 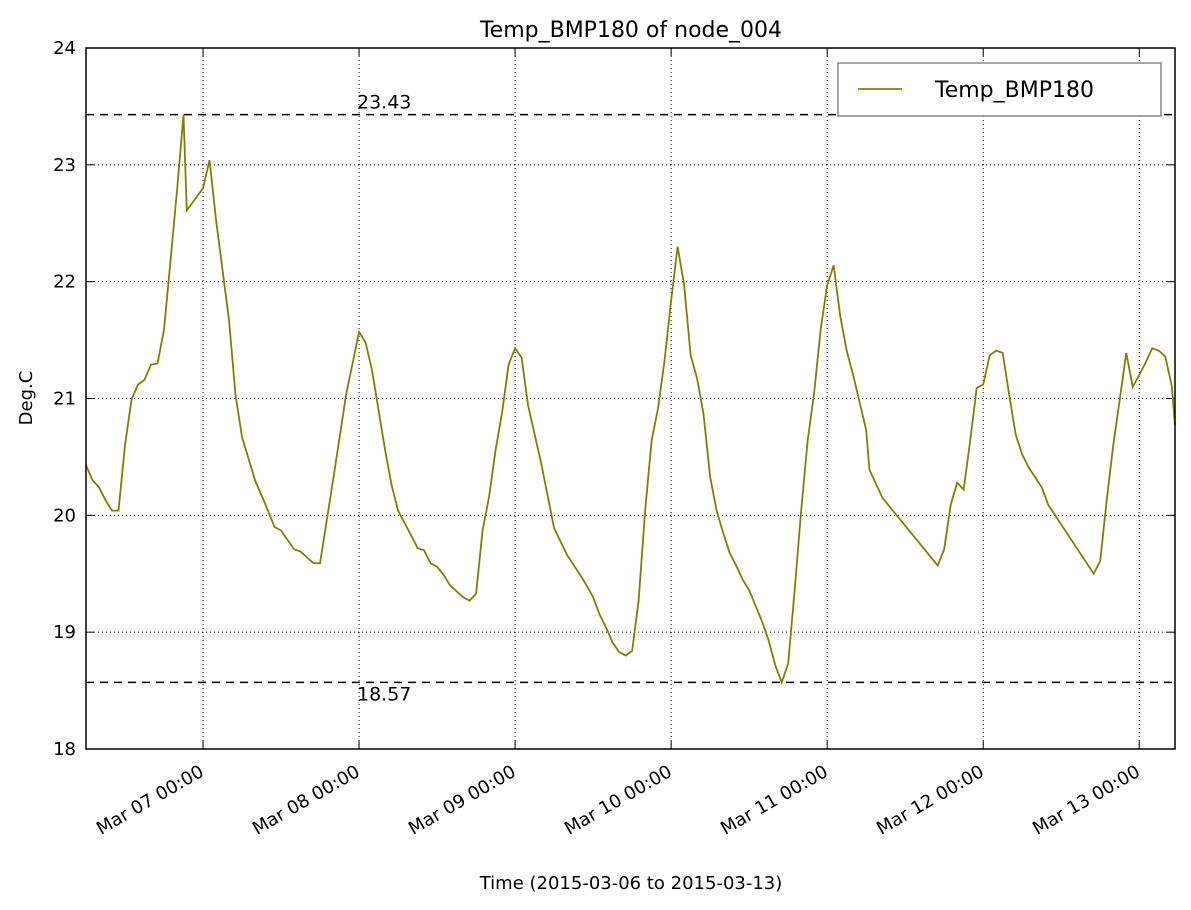 What do you see at coordinates (26, 398) in the screenshot?
I see `y-axis-label: Deg.C` at bounding box center [26, 398].